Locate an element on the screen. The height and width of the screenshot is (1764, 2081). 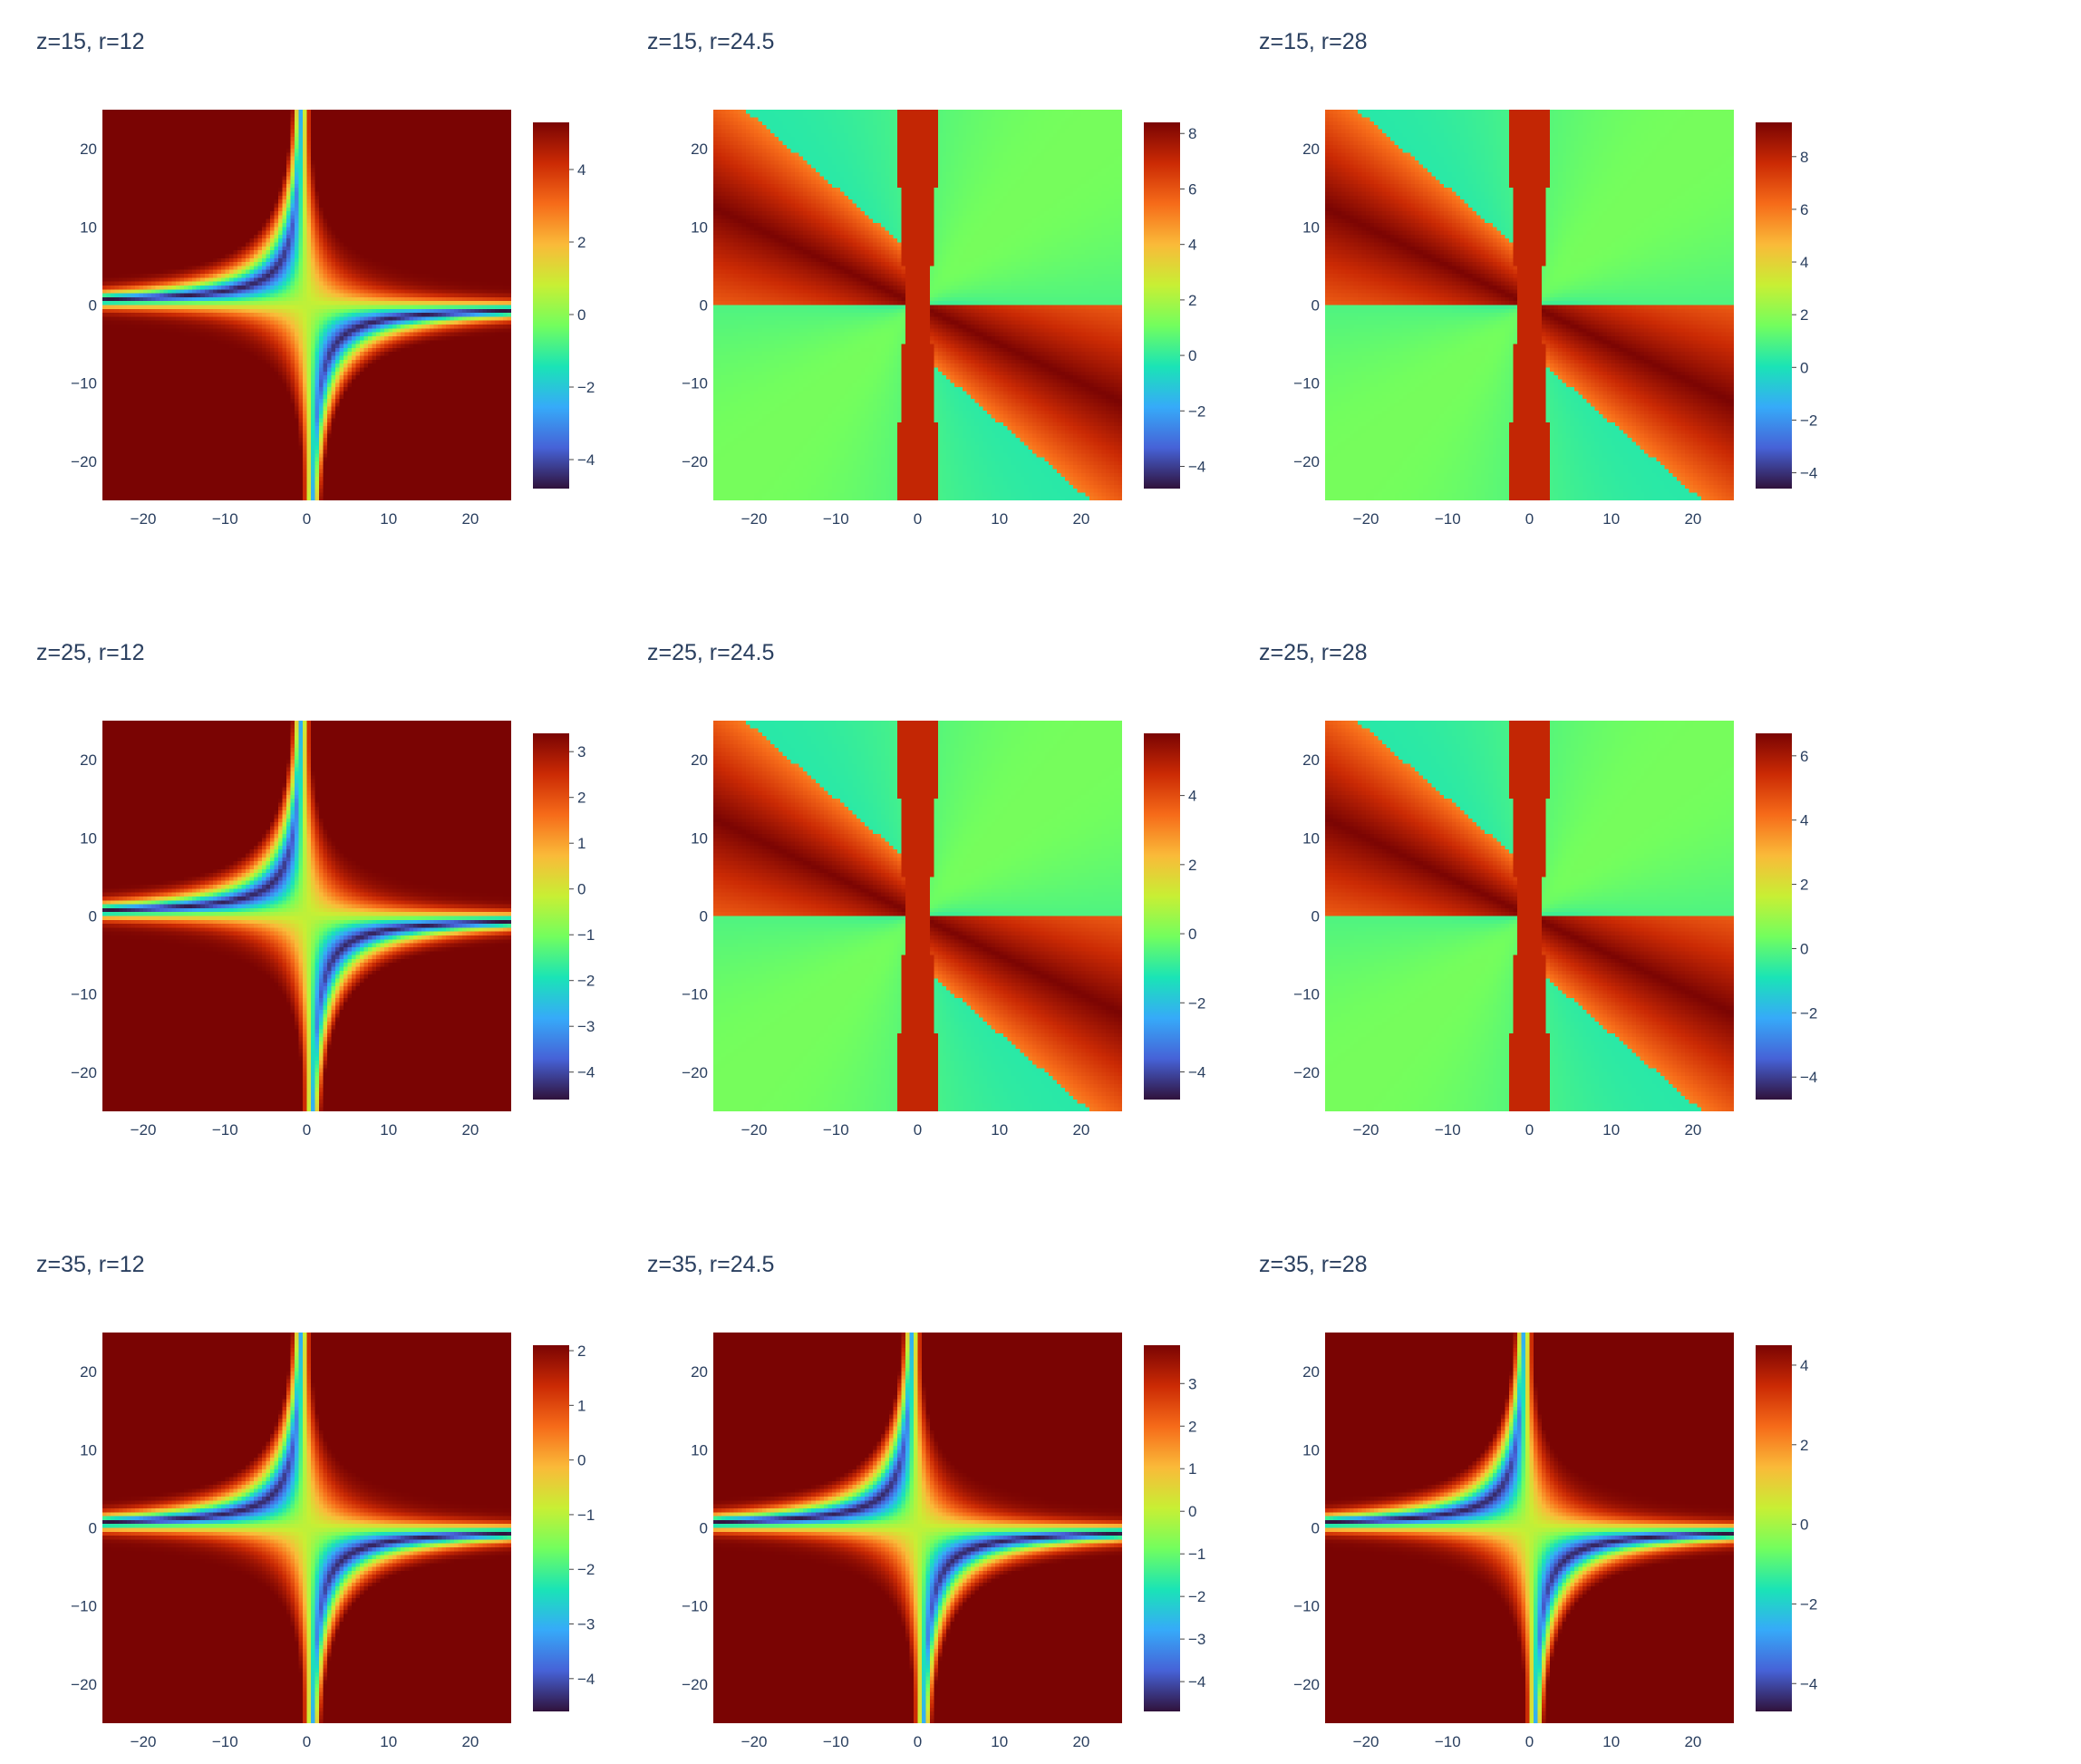
colorbar-tick-label: 8 is located at coordinates (1804, 157).